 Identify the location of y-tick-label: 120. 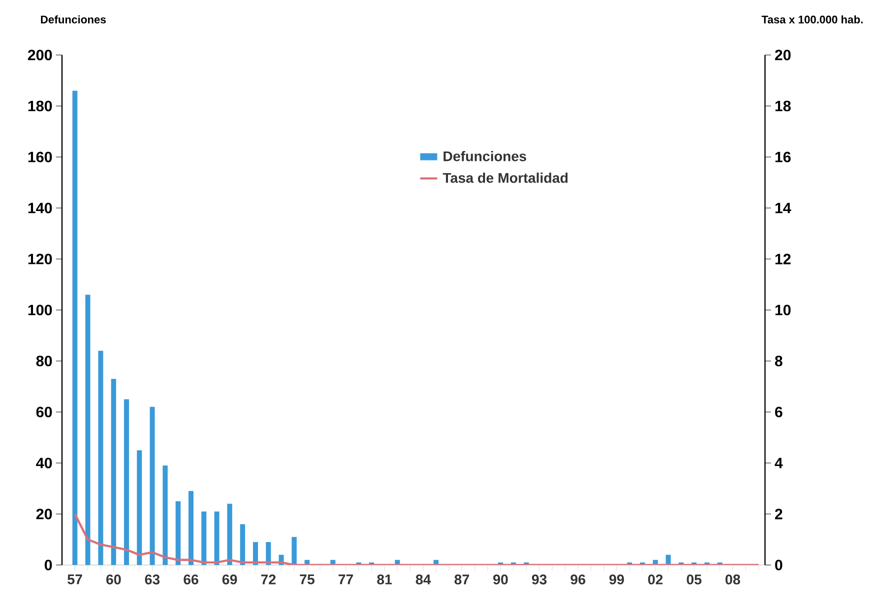
(40, 259).